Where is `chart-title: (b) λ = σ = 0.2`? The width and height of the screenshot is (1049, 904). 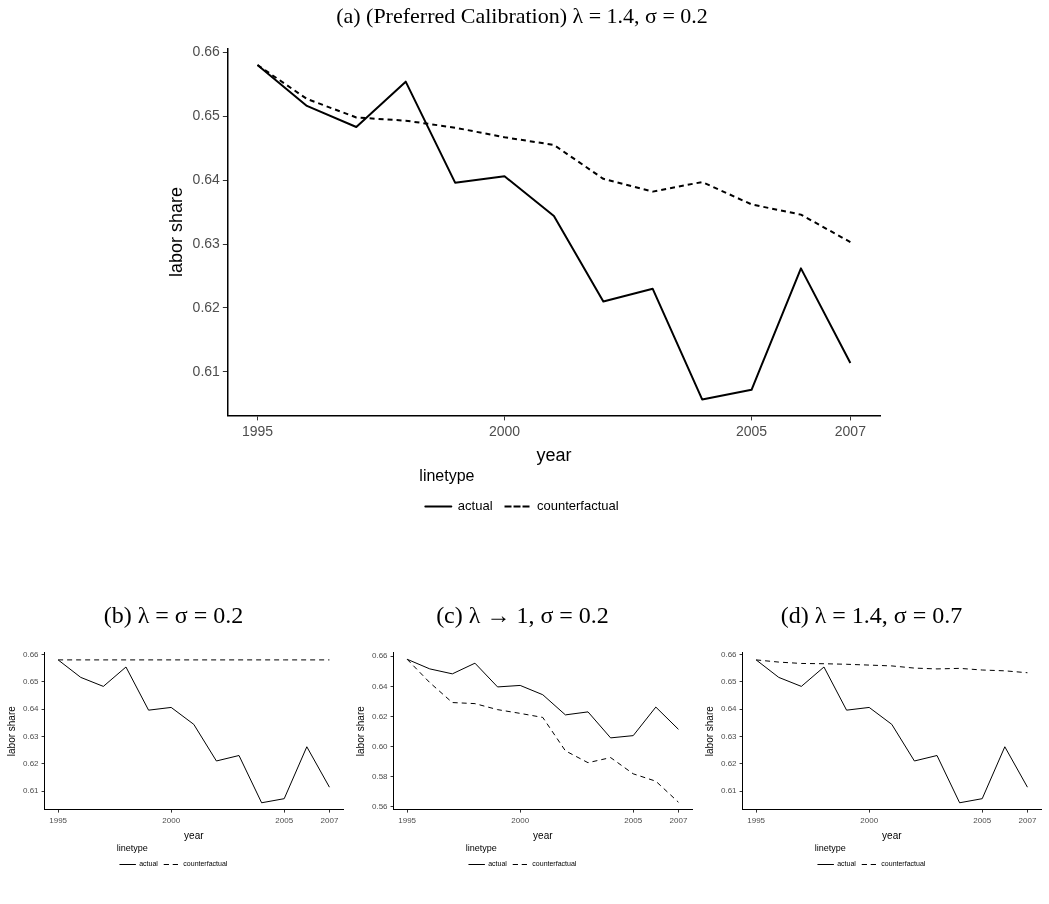
chart-title: (b) λ = σ = 0.2 is located at coordinates (173, 614).